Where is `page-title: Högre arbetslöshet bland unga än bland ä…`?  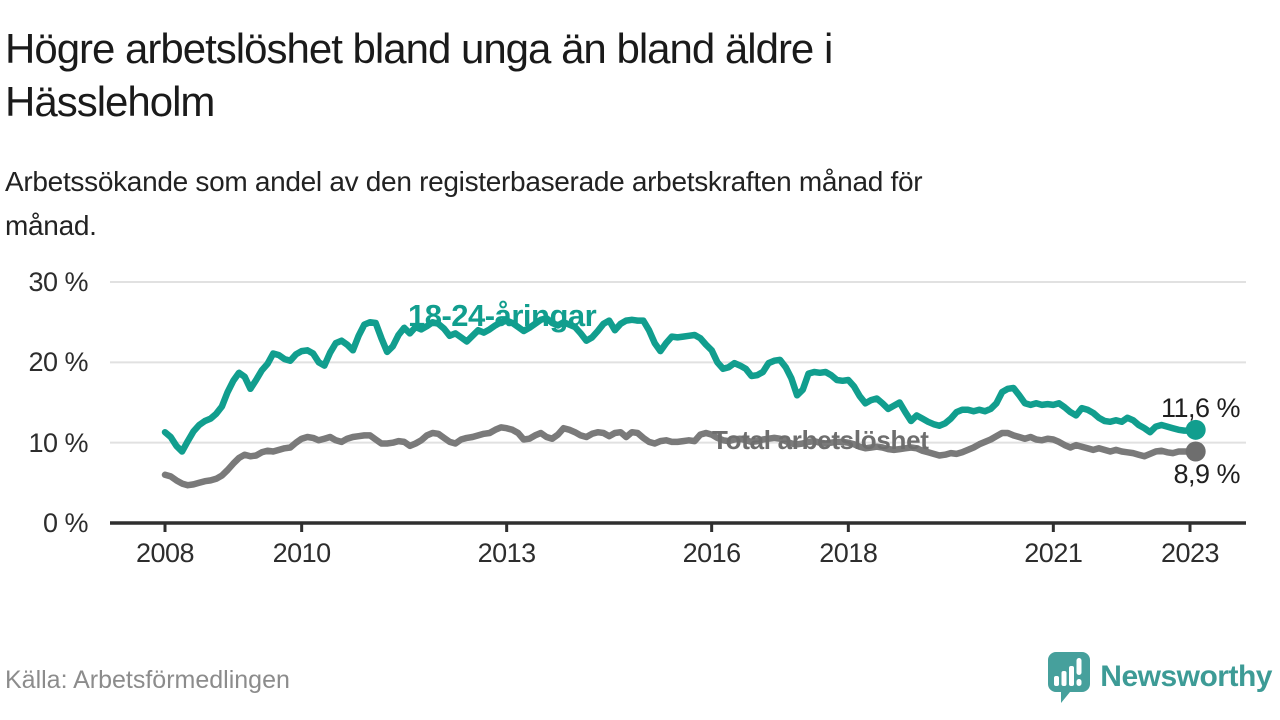
page-title: Högre arbetslöshet bland unga än bland ä… is located at coordinates (419, 75).